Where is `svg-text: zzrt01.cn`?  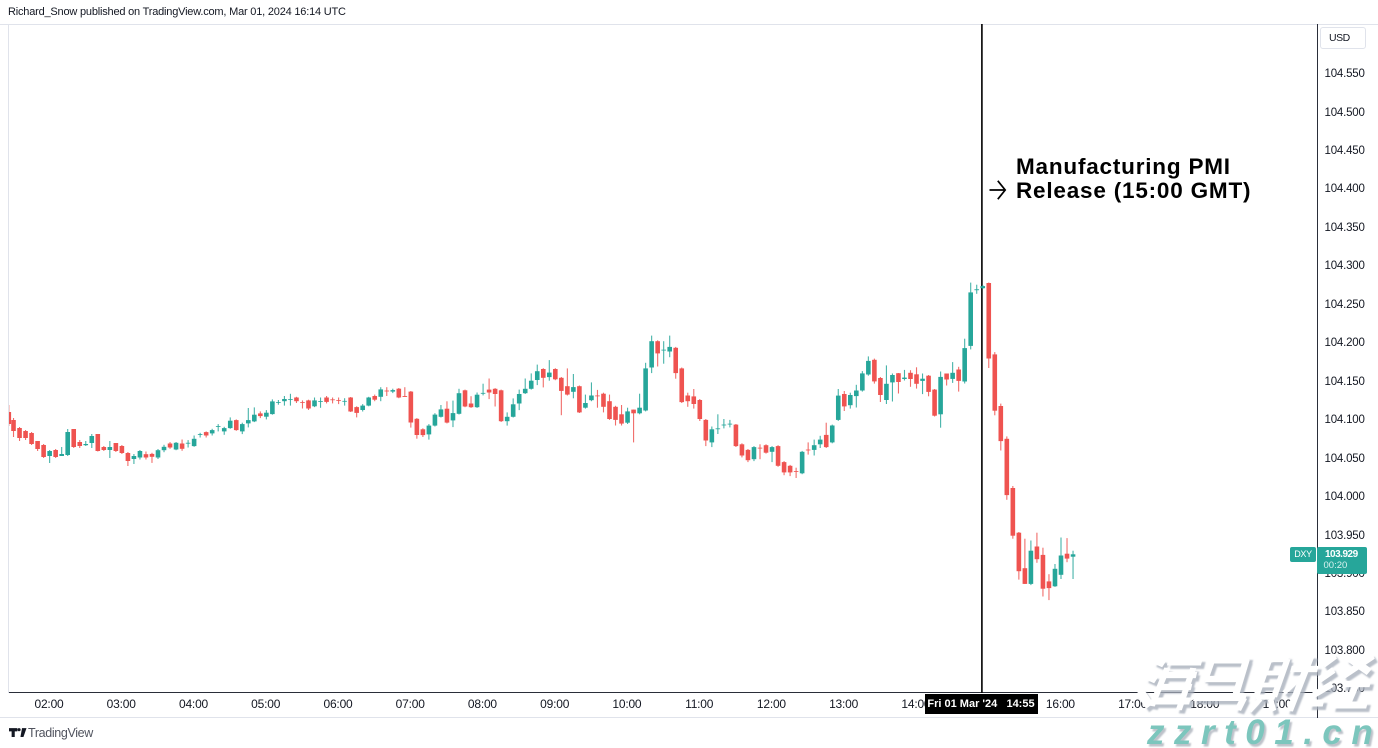
svg-text: zzrt01.cn is located at coordinates (1262, 730).